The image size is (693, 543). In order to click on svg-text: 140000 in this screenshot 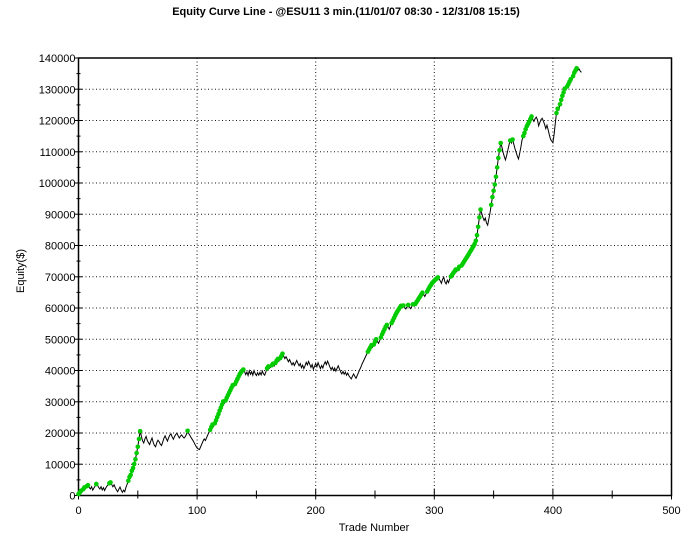, I will do `click(57, 59)`.